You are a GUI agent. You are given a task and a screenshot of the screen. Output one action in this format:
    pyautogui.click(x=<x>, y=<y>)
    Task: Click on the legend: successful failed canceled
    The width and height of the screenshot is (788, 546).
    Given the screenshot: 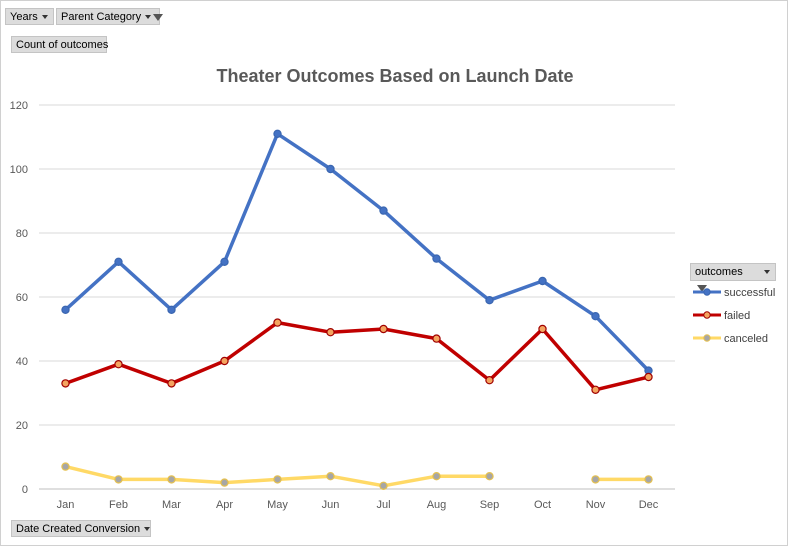 What is the action you would take?
    pyautogui.click(x=734, y=316)
    